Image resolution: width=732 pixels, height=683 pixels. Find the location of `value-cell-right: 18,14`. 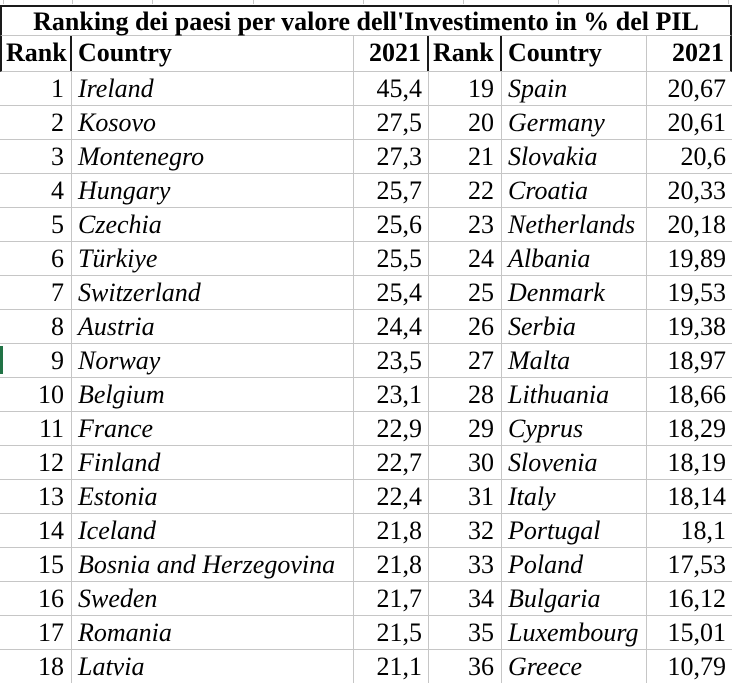

value-cell-right: 18,14 is located at coordinates (689, 497).